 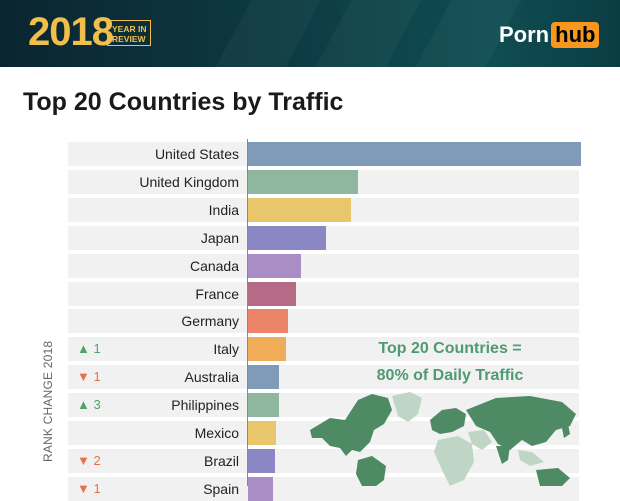 What do you see at coordinates (263, 377) in the screenshot?
I see `bar-australia` at bounding box center [263, 377].